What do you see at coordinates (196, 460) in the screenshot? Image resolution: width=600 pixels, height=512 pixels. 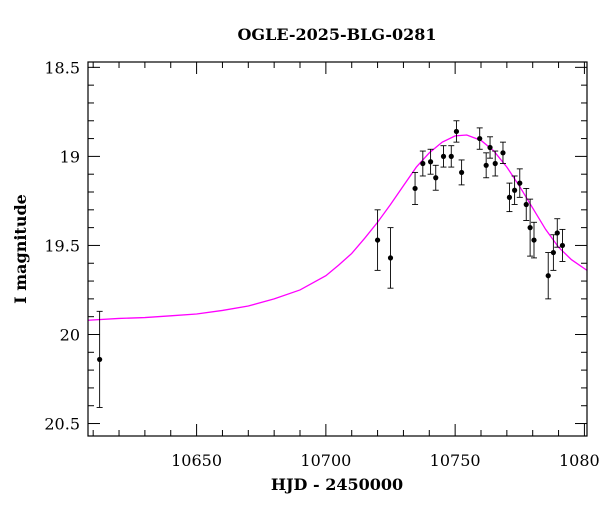 I see `x-tick-label: 10650` at bounding box center [196, 460].